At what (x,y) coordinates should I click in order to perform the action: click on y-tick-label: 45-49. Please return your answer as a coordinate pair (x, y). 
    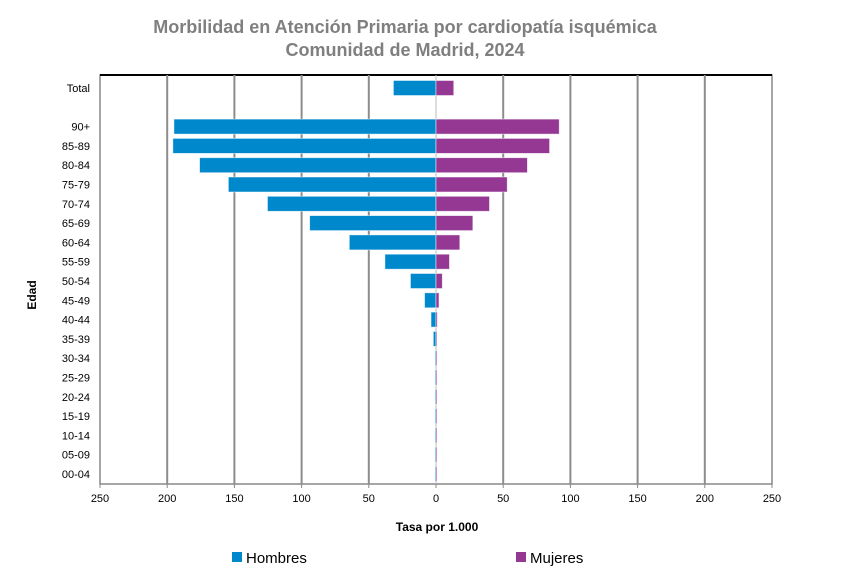
    Looking at the image, I should click on (76, 301).